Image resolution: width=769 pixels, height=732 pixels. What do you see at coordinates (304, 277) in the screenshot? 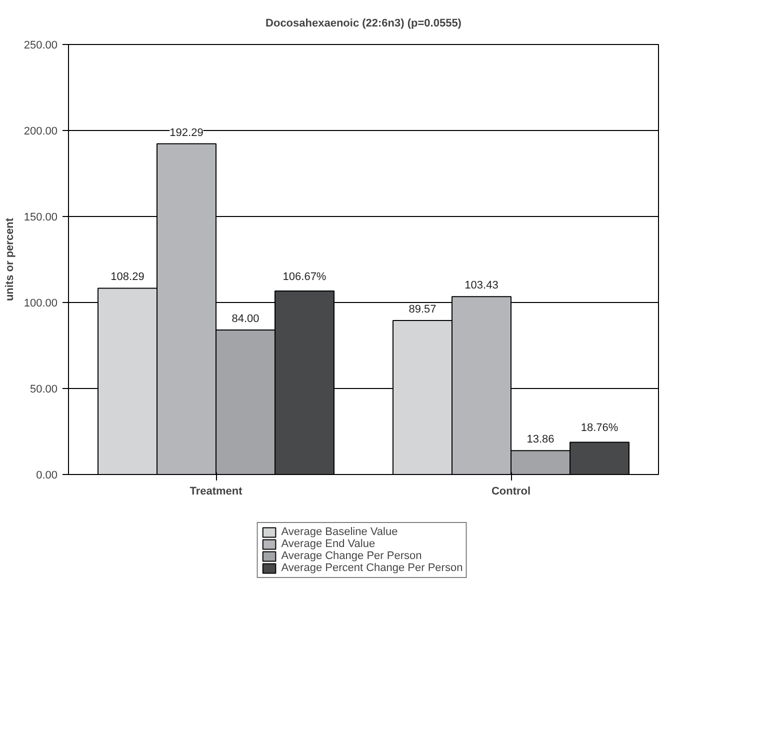
I see `data-label: 106.67%` at bounding box center [304, 277].